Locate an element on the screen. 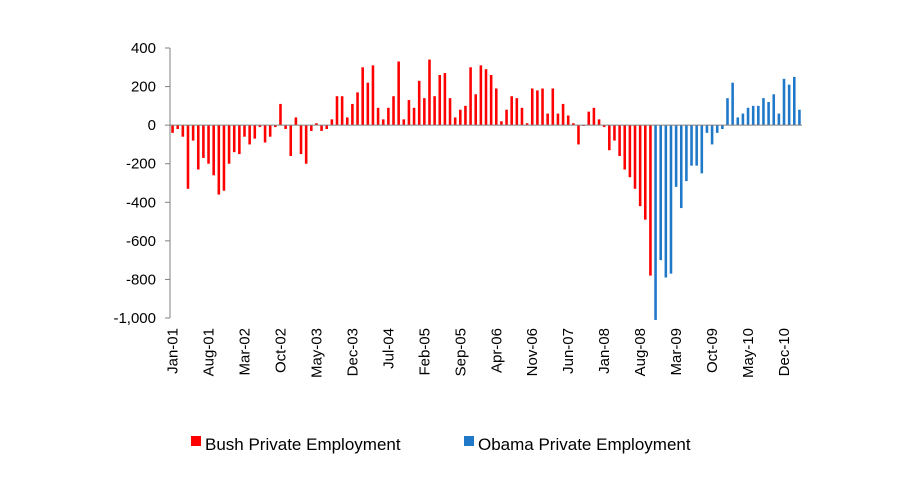  legend-label-bush: Bush Private Employment is located at coordinates (303, 444).